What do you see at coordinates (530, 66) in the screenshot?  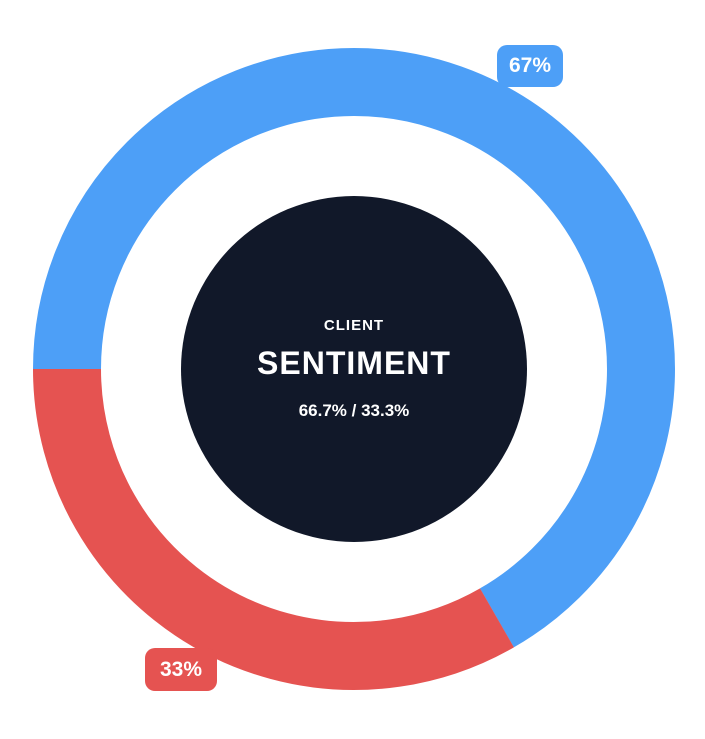 I see `segment-label-badge-positive: 67%` at bounding box center [530, 66].